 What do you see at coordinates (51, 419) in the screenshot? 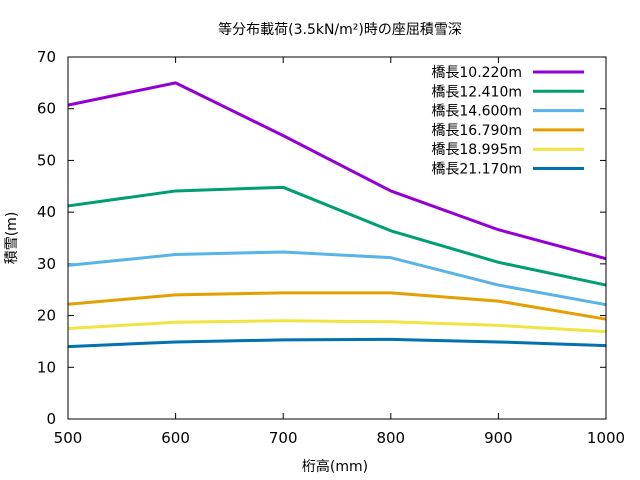
I see `y-tick-label: 0` at bounding box center [51, 419].